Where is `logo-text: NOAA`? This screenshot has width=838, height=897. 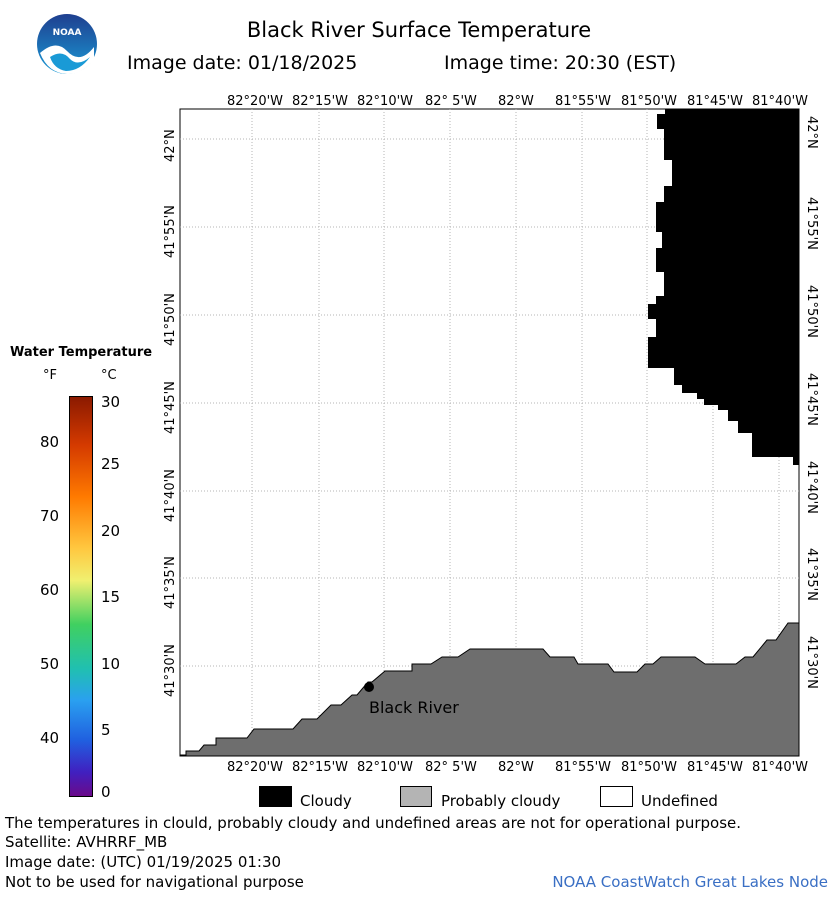
logo-text: NOAA is located at coordinates (67, 33).